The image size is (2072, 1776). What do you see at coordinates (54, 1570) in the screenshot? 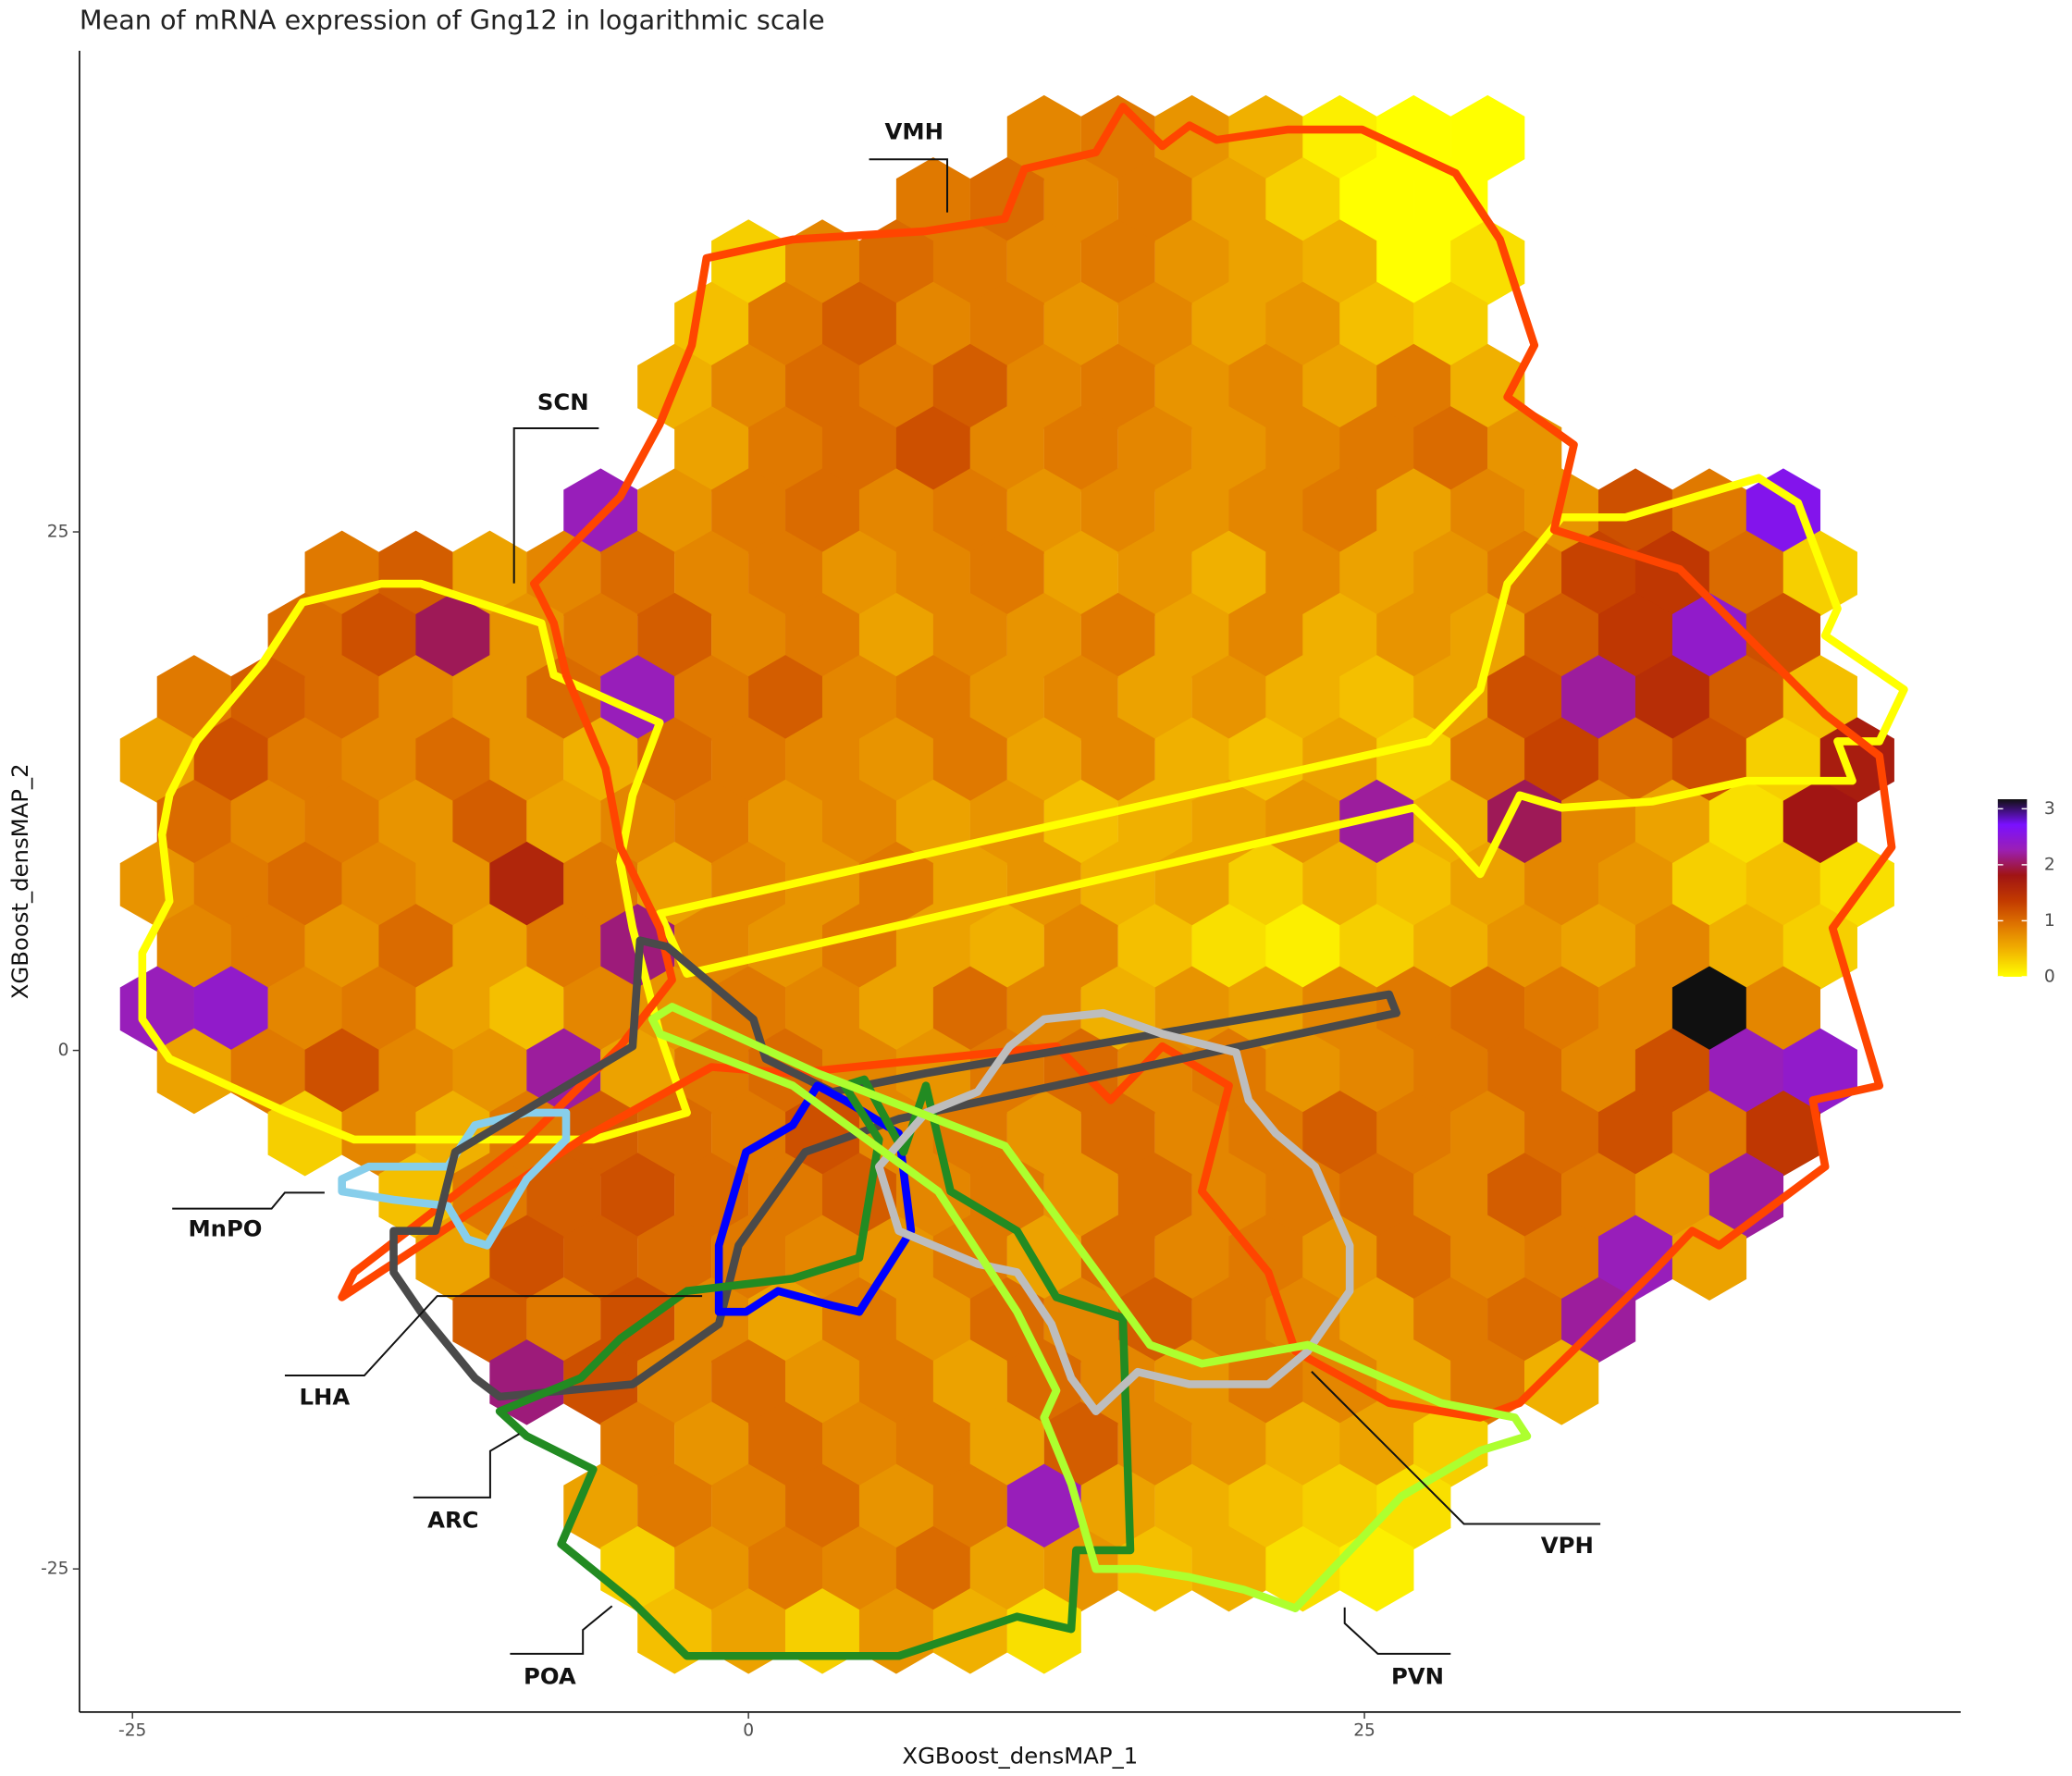
I see `y-tick-label: -25` at bounding box center [54, 1570].